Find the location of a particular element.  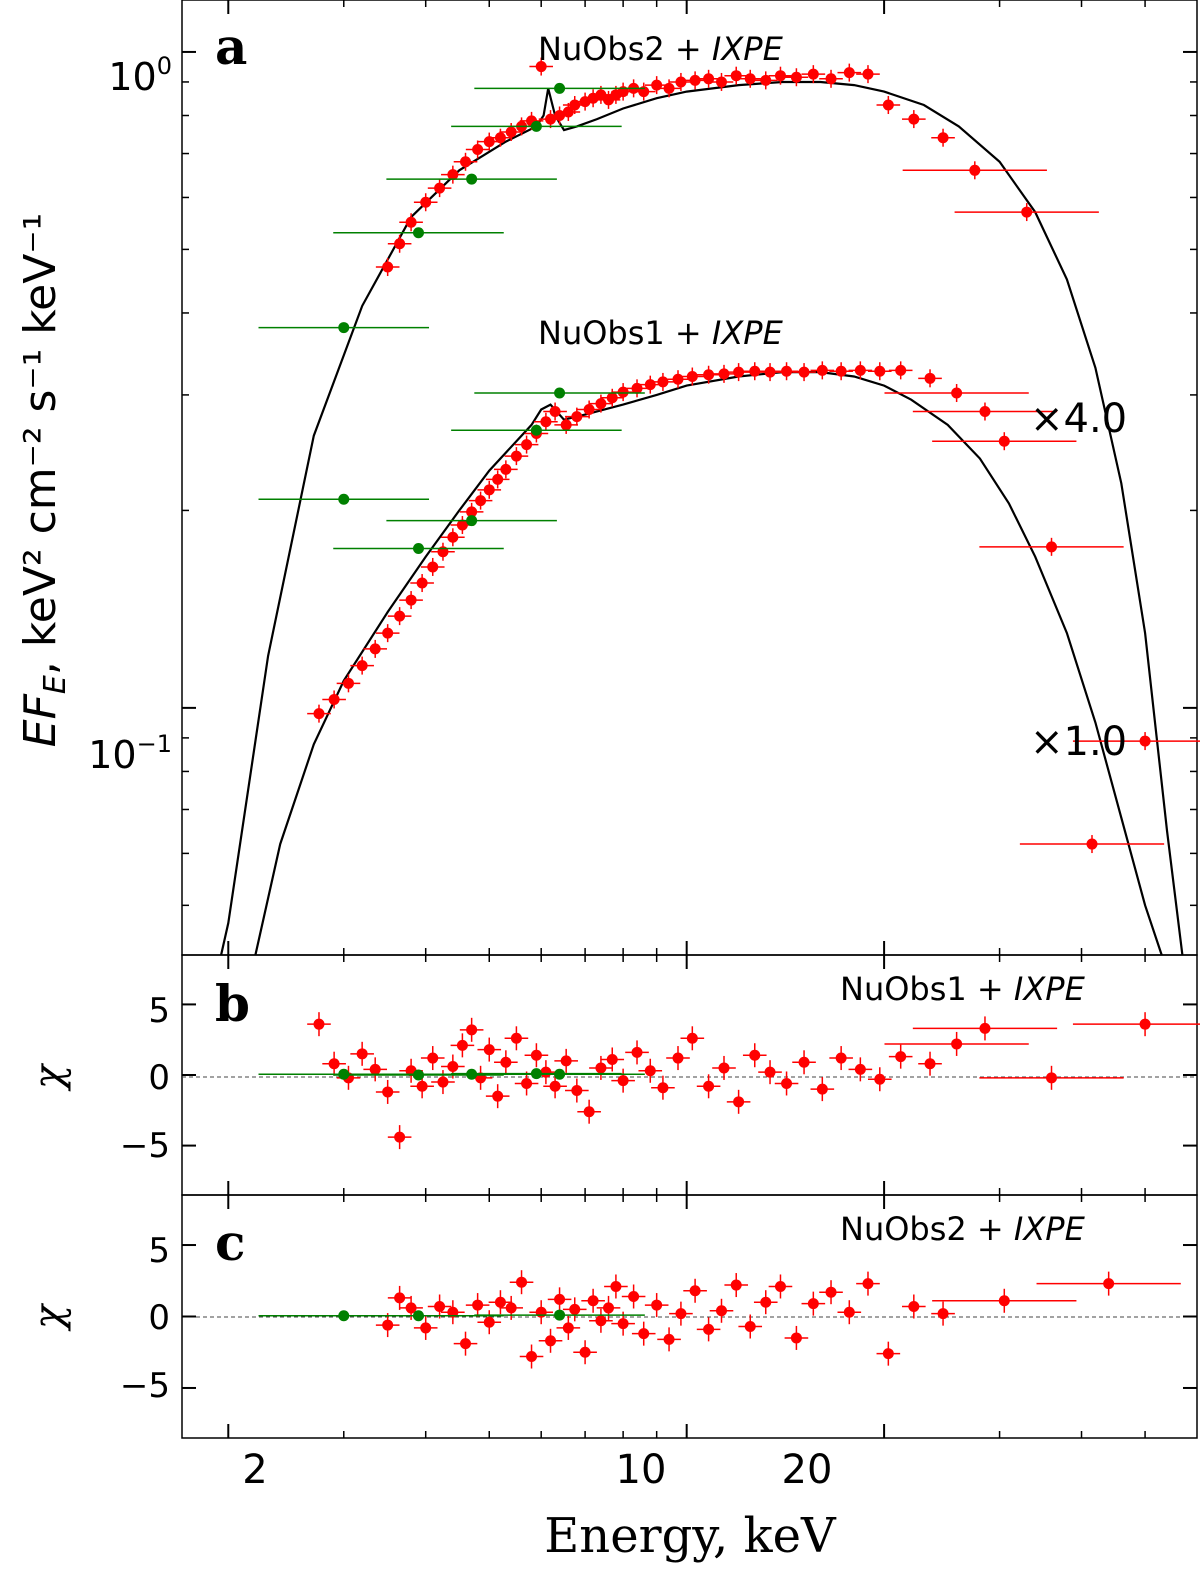

mid-dataset-label: NuObs1 + IXPE is located at coordinates (661, 333).